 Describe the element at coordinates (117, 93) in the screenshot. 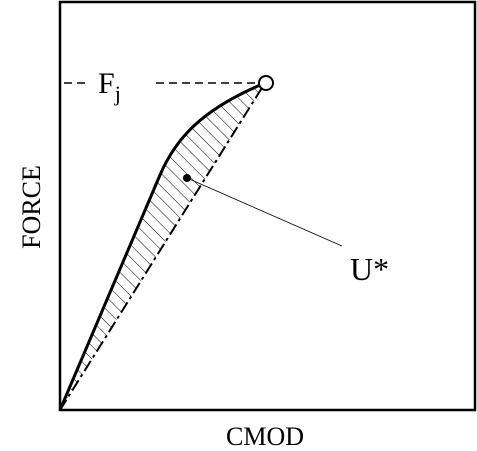

I see `peak-subscript: j` at that location.